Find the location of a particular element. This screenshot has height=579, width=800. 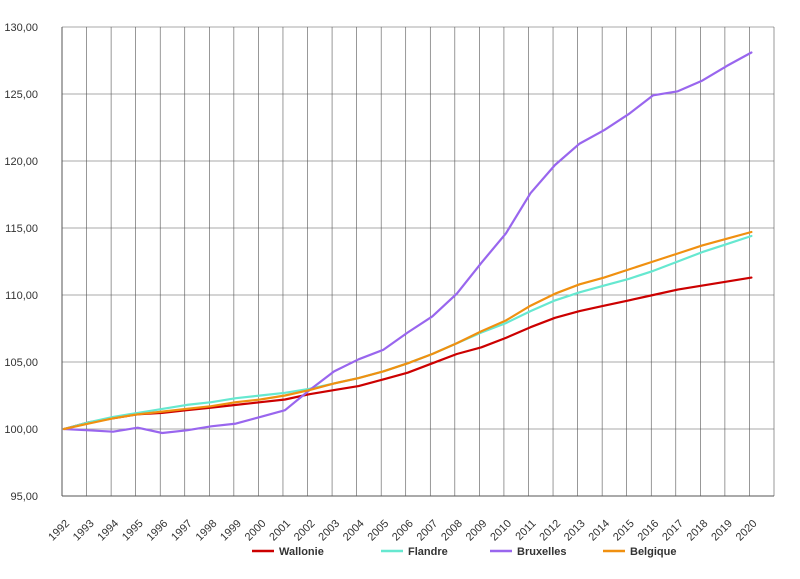

y-tick-label: 95,00 is located at coordinates (24, 497).